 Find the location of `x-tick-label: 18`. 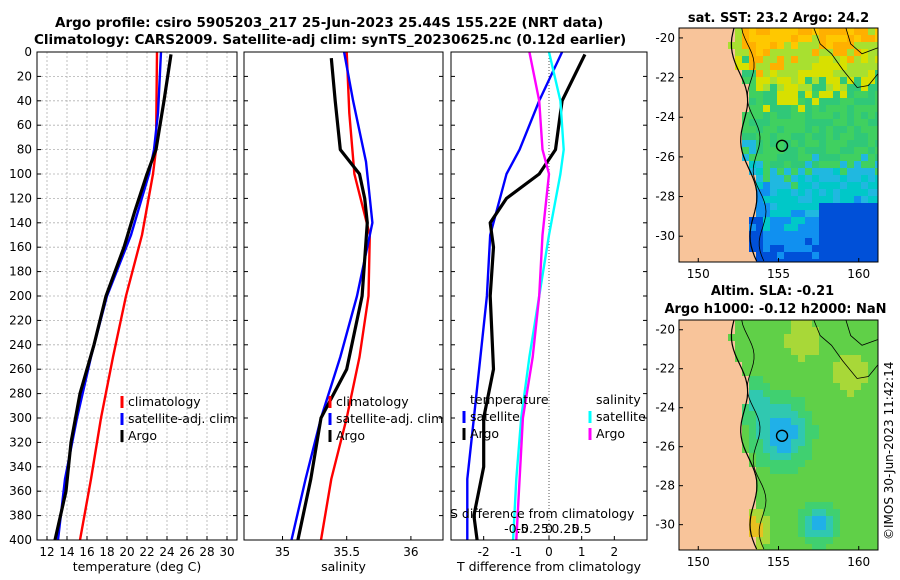

x-tick-label: 18 is located at coordinates (106, 552).